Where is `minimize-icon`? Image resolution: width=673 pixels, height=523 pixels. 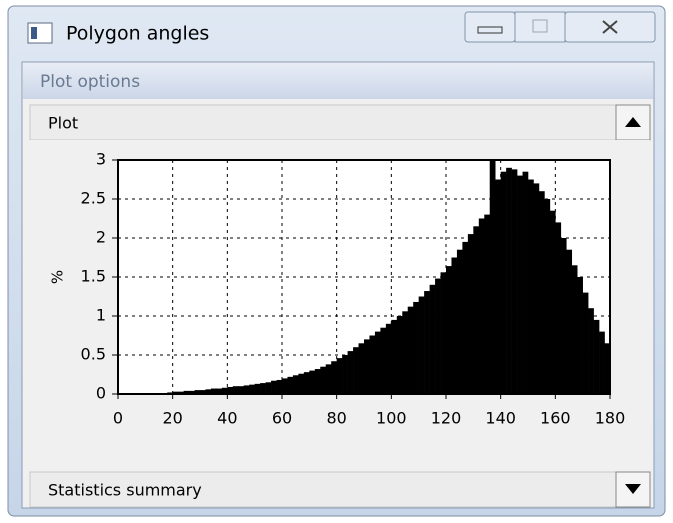 minimize-icon is located at coordinates (490, 30).